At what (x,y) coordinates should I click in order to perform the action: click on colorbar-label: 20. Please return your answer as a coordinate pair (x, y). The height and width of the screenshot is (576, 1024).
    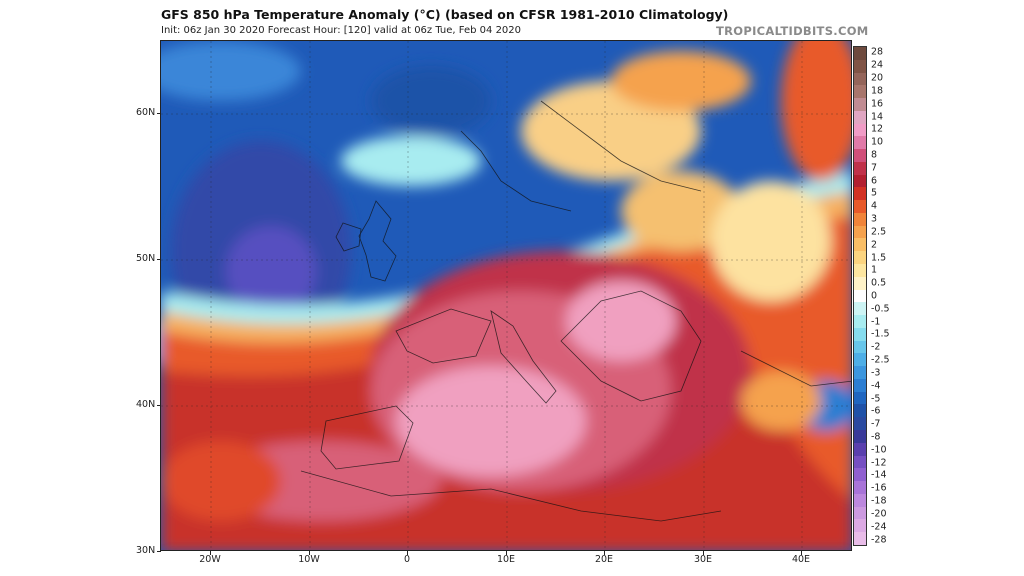
    Looking at the image, I should click on (877, 78).